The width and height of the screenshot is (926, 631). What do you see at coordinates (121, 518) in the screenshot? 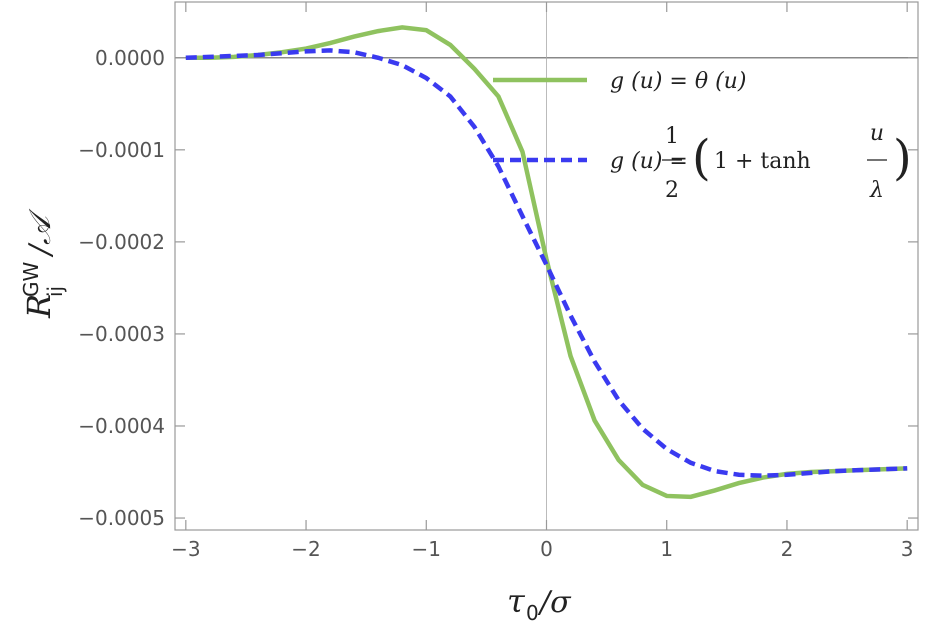
I see `y-tick-label: −0.0005` at bounding box center [121, 518].